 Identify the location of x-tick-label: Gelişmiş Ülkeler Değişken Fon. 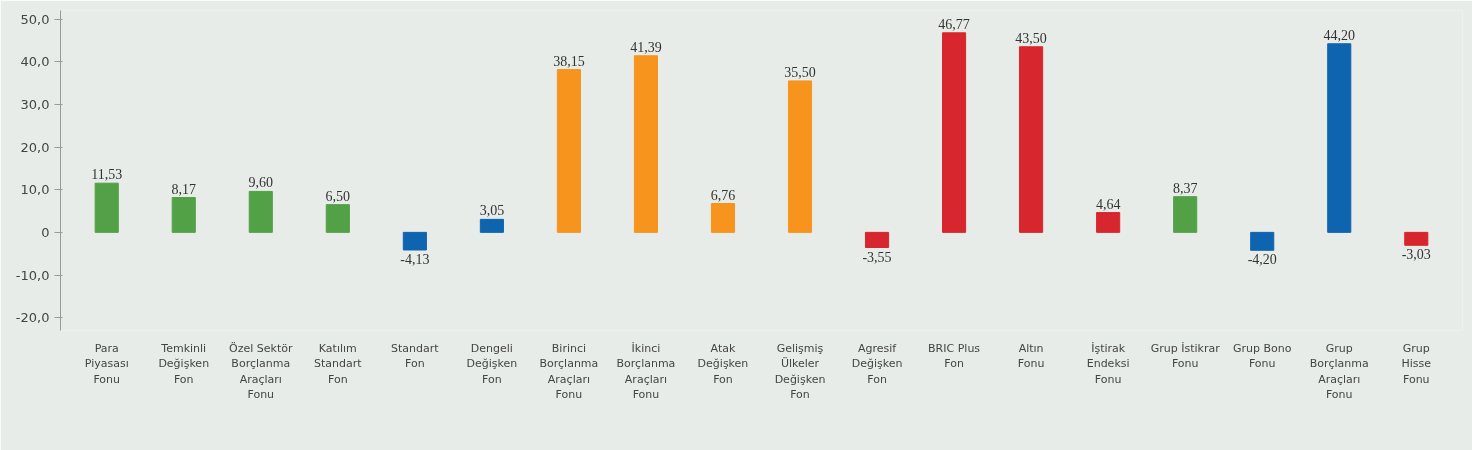
(800, 371).